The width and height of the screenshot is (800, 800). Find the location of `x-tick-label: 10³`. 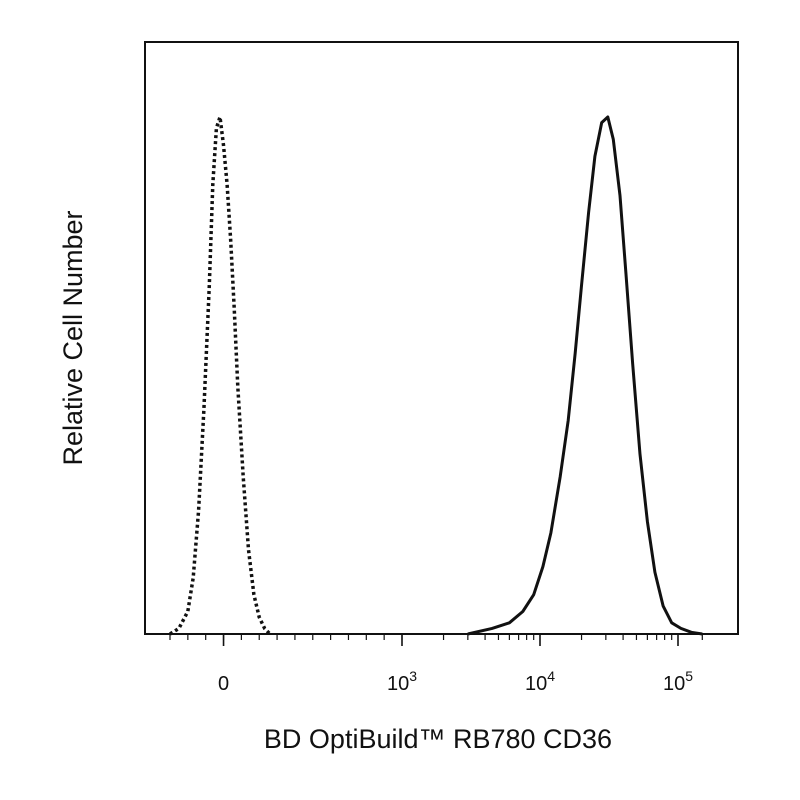

x-tick-label: 10³ is located at coordinates (402, 681).